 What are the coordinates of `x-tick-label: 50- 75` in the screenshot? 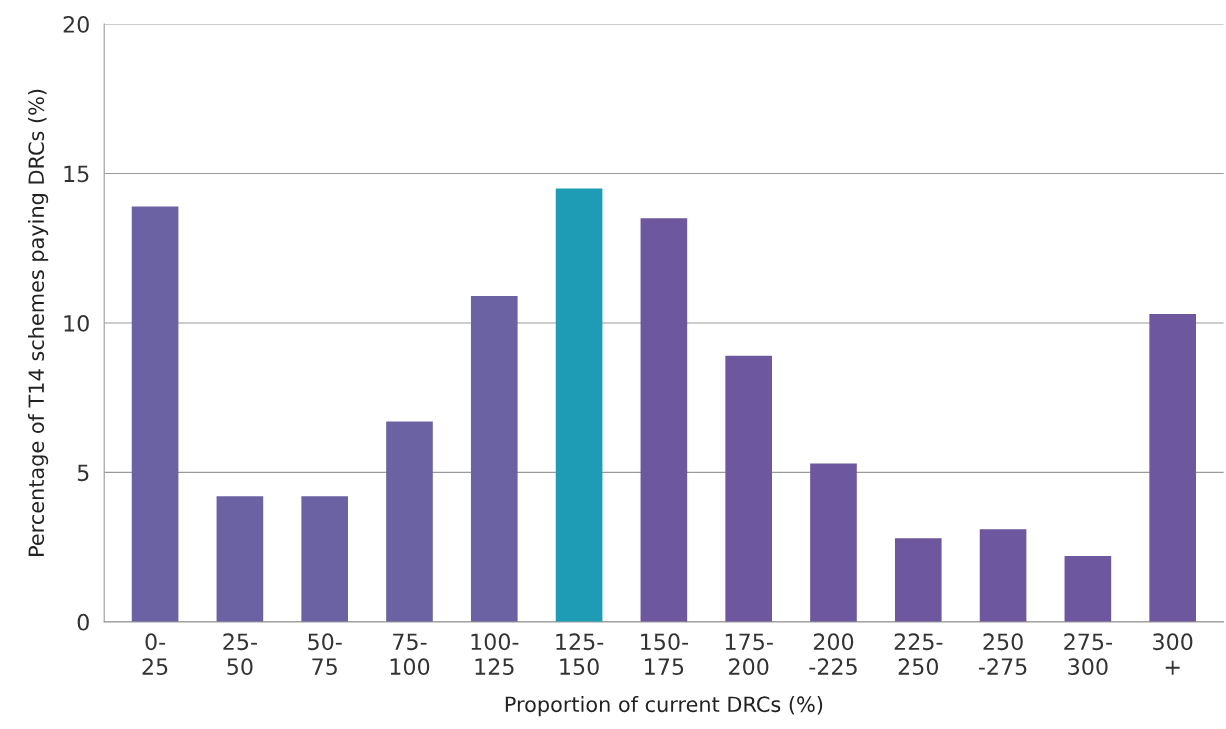 It's located at (325, 654).